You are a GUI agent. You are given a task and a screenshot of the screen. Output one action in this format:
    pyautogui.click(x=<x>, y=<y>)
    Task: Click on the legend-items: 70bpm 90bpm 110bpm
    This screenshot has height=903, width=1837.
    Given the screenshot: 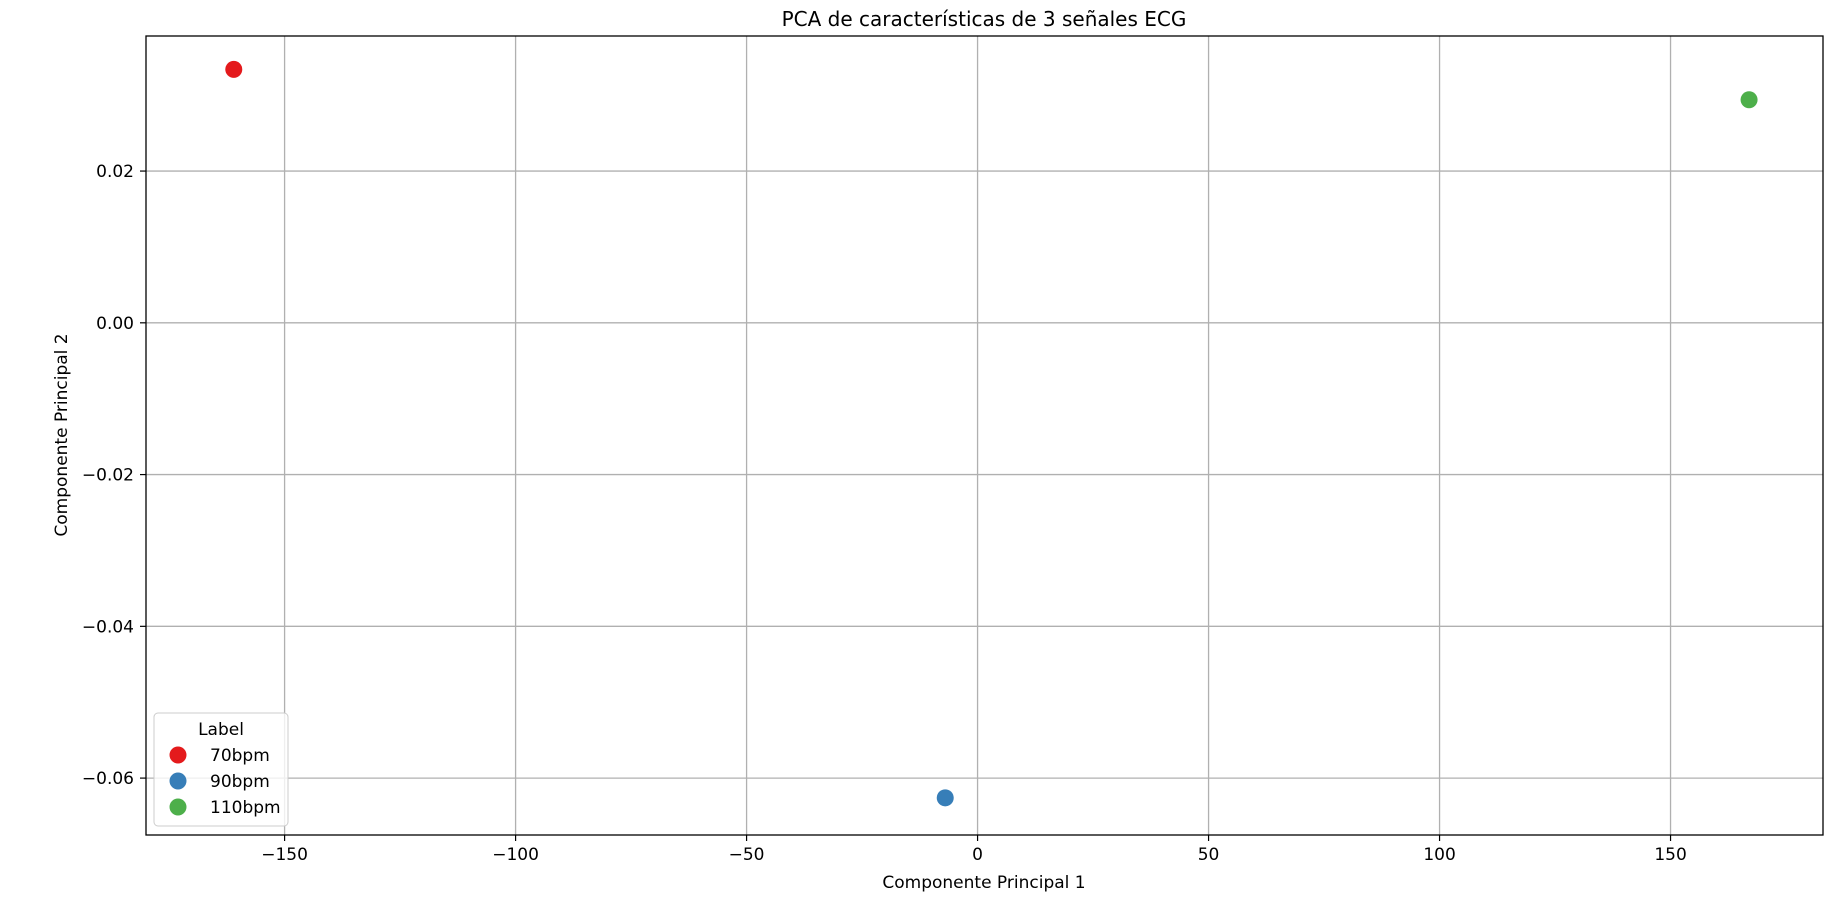 What is the action you would take?
    pyautogui.click(x=225, y=782)
    